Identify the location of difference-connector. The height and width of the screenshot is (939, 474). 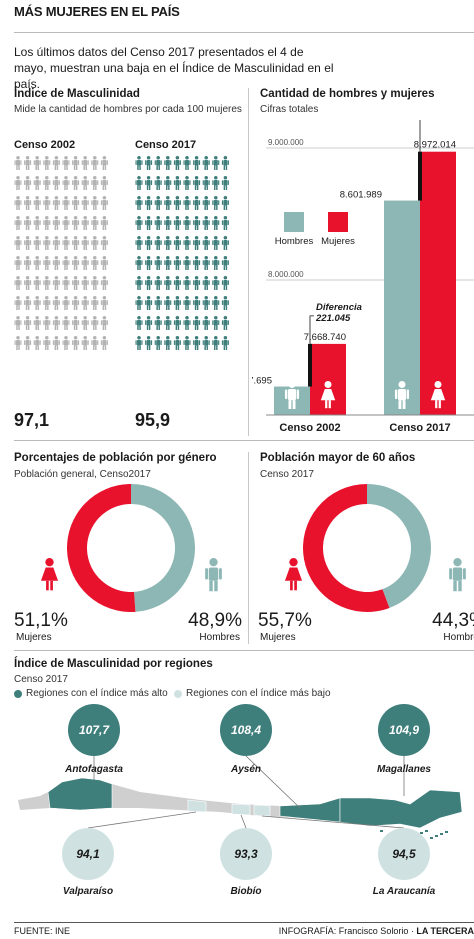
(420, 136).